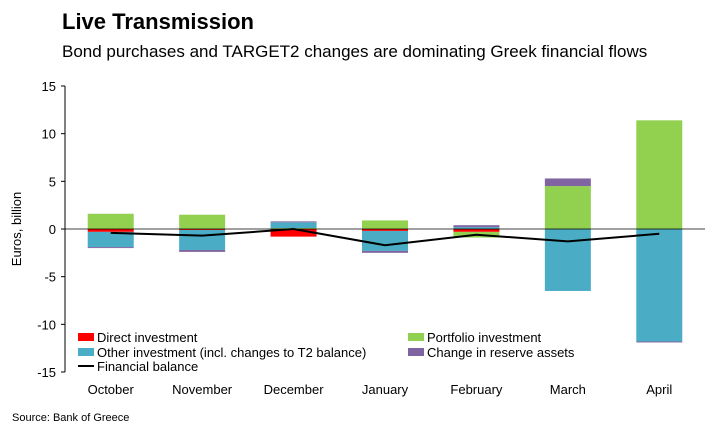 This screenshot has height=433, width=721. I want to click on y-tick-label: -15, so click(46, 372).